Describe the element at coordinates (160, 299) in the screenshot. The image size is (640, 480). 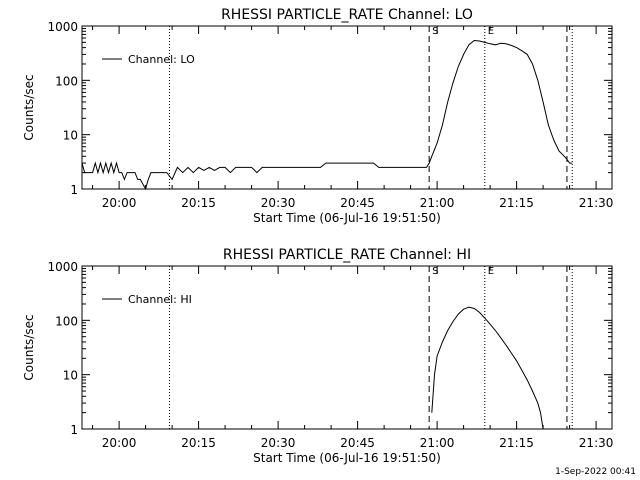
I see `legend-label: Channel: HI` at that location.